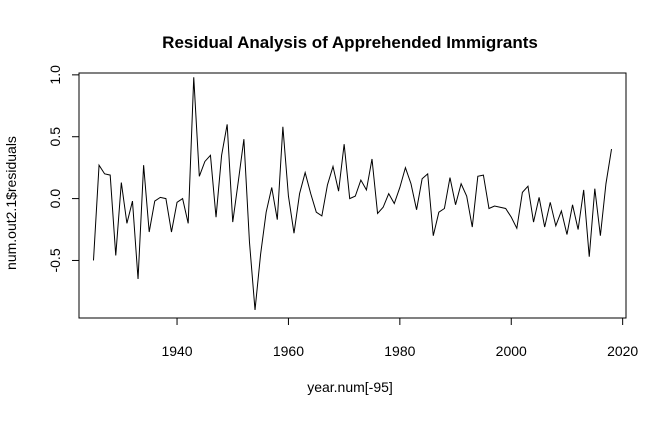 This screenshot has height=422, width=664. What do you see at coordinates (63, 169) in the screenshot?
I see `y-axis: -0.5 0.0 0.5 1.0` at bounding box center [63, 169].